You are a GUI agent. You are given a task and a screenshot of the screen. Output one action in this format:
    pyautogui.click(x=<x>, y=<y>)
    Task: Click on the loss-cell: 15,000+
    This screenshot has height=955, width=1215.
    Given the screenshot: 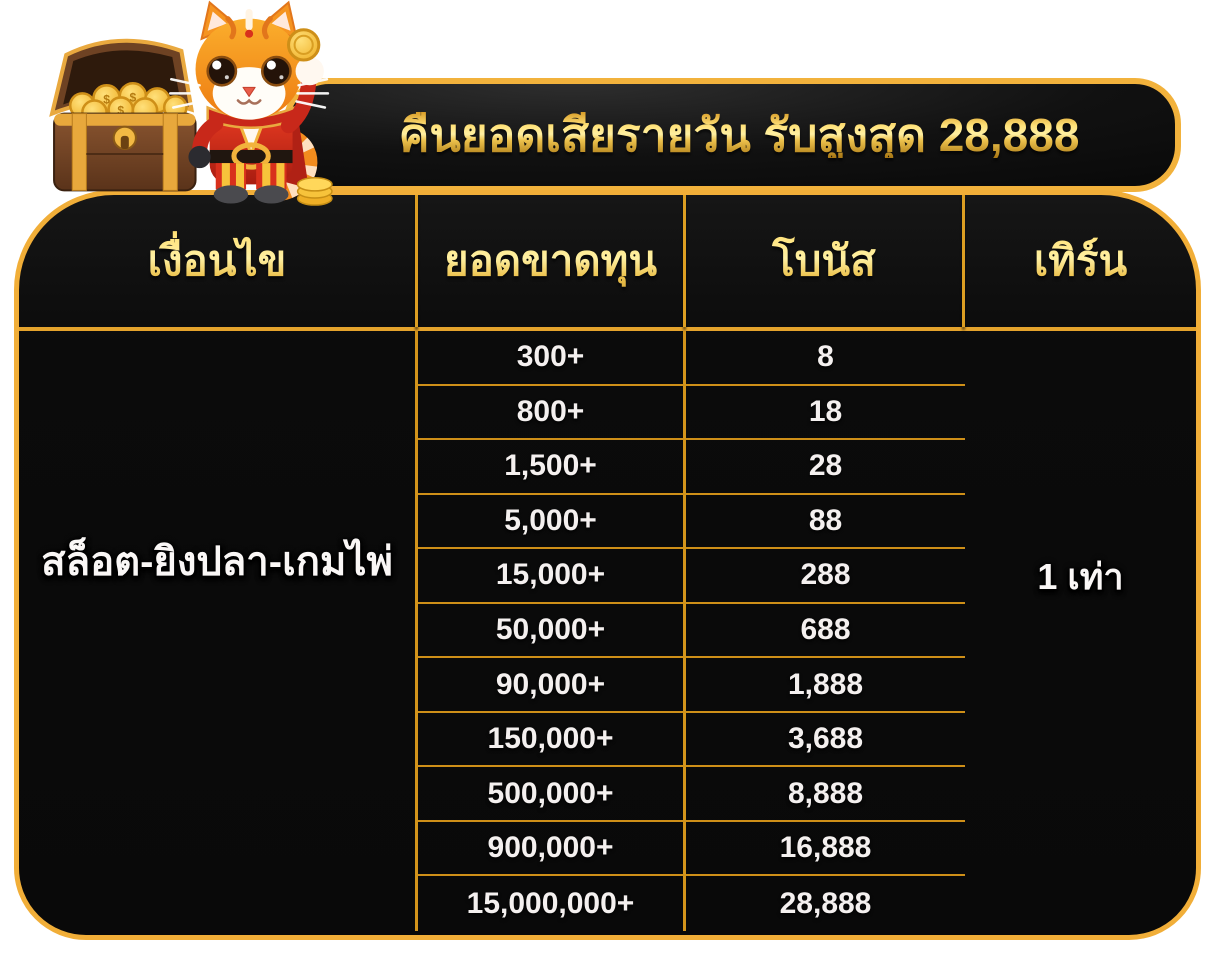 What is the action you would take?
    pyautogui.click(x=552, y=576)
    